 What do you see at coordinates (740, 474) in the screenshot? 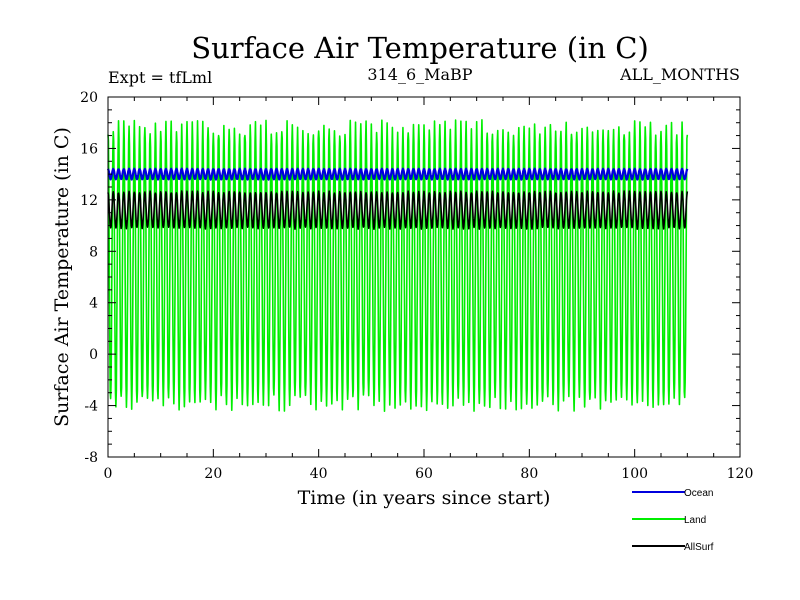
I see `x-tick-label: 120` at bounding box center [740, 474].